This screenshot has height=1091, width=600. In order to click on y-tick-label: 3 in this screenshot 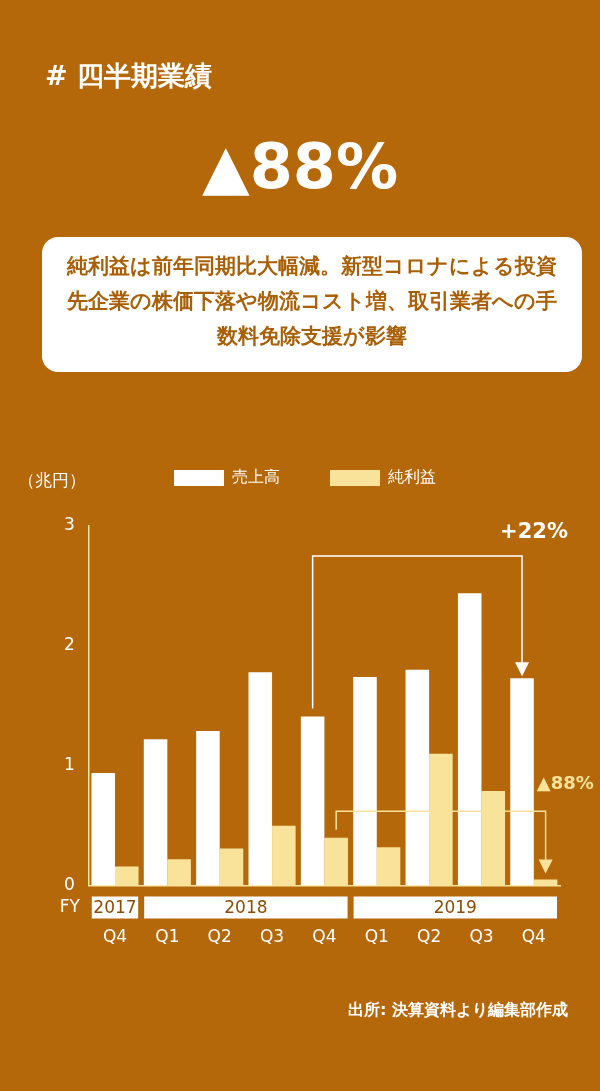, I will do `click(69, 524)`.